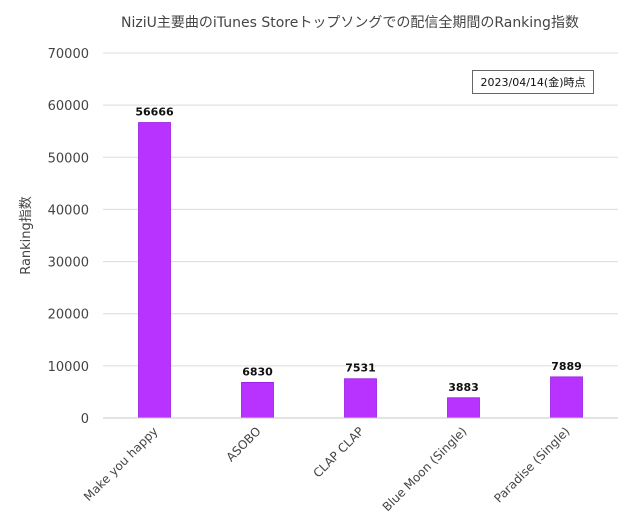 This screenshot has height=520, width=640. What do you see at coordinates (243, 444) in the screenshot?
I see `x-tick-label: ASOBO` at bounding box center [243, 444].